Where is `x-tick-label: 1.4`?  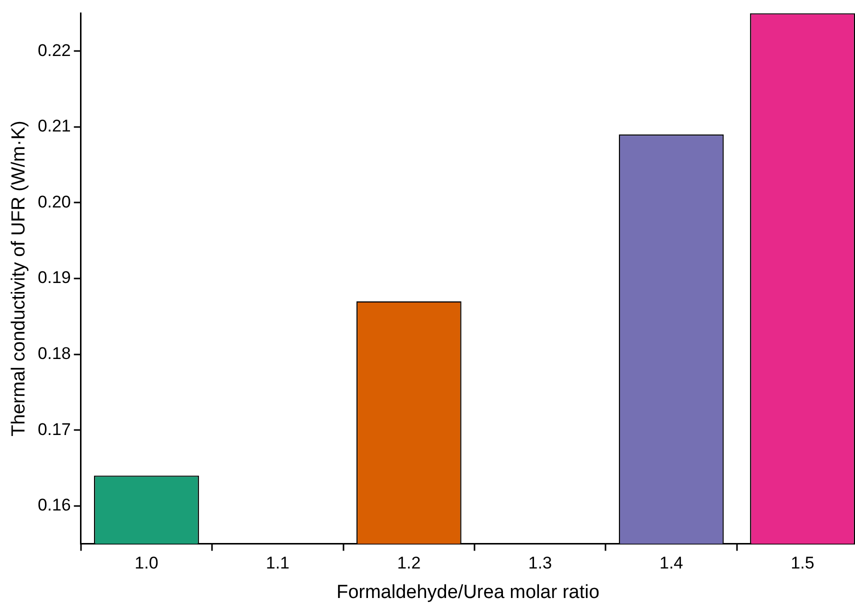 x-tick-label: 1.4 is located at coordinates (671, 563).